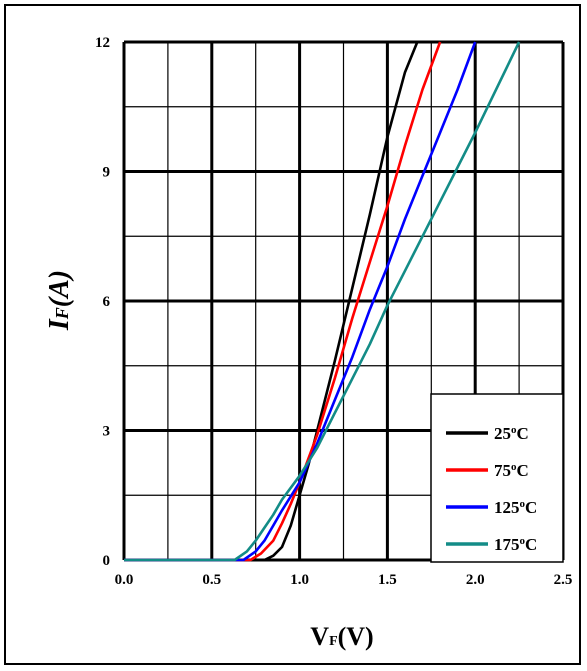 This screenshot has width=587, height=671. What do you see at coordinates (511, 433) in the screenshot?
I see `legend-label-25C: 25oC` at bounding box center [511, 433].